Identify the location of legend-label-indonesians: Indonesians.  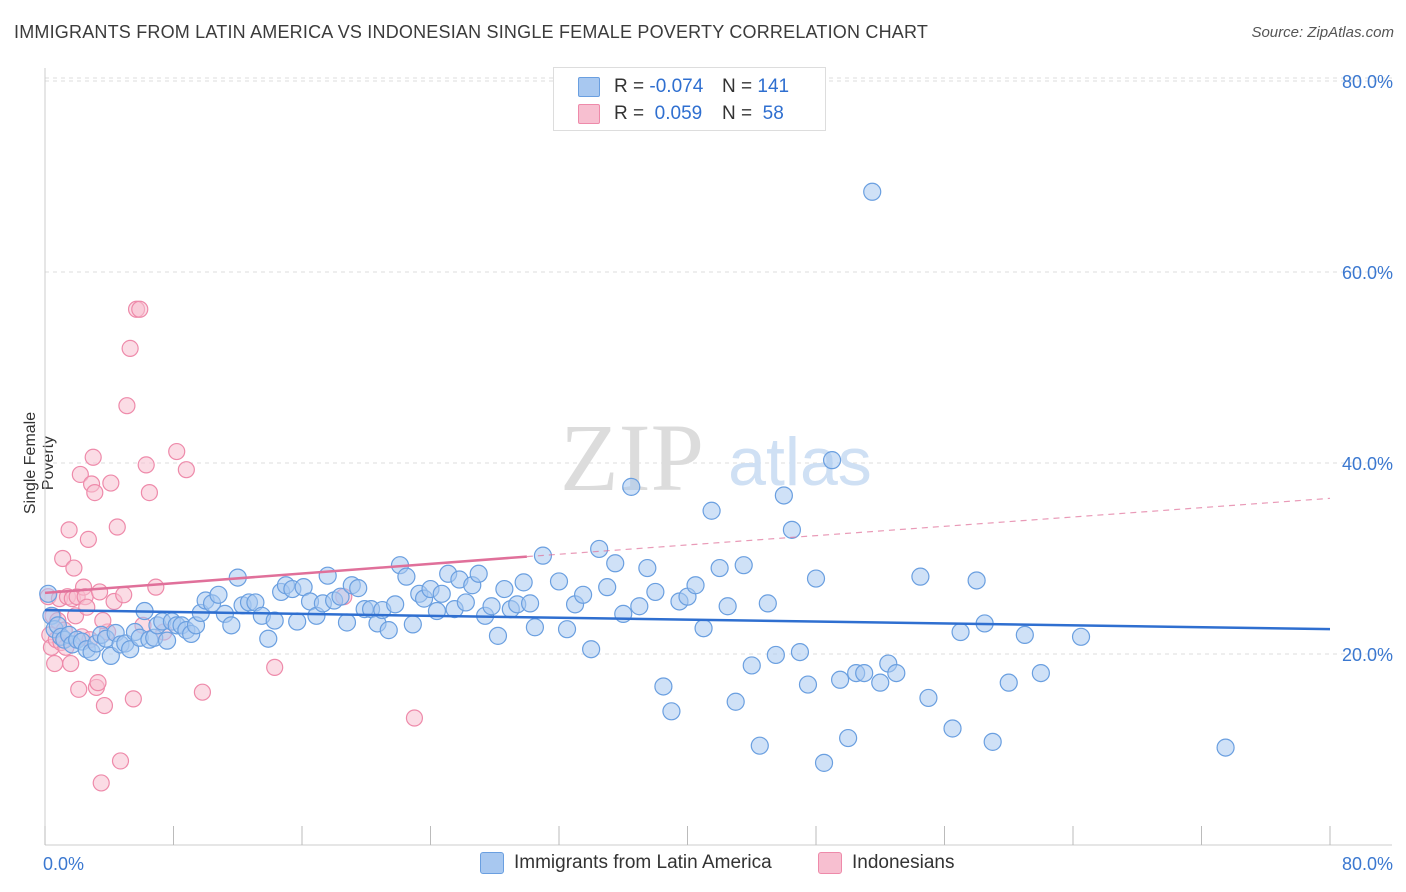
(903, 862).